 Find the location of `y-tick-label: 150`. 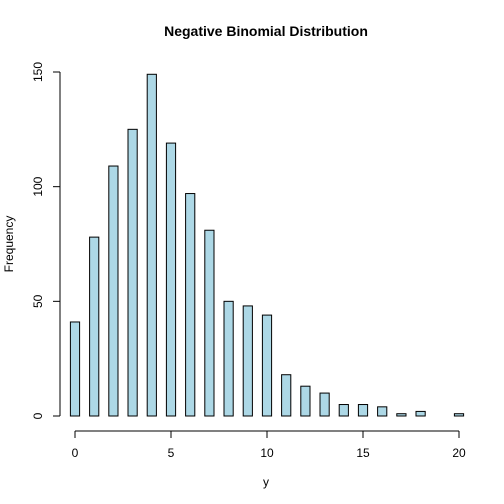

y-tick-label: 150 is located at coordinates (38, 72).